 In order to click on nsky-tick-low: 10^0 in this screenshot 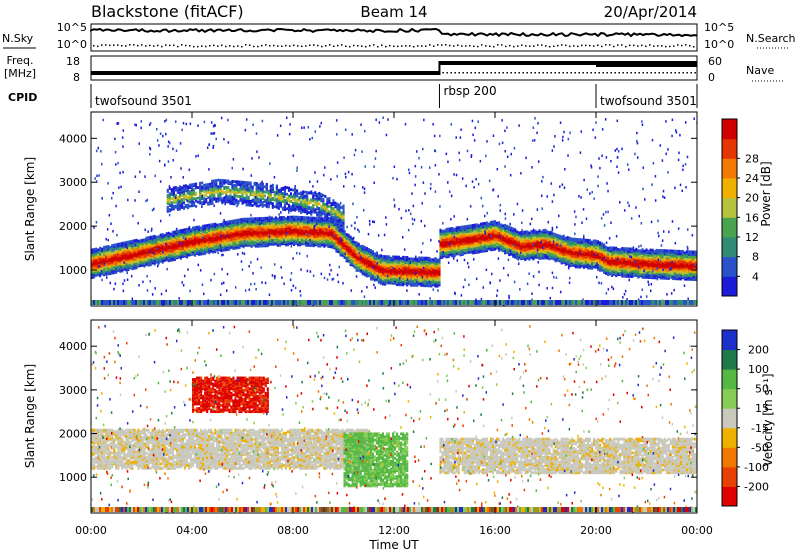, I will do `click(72, 44)`.